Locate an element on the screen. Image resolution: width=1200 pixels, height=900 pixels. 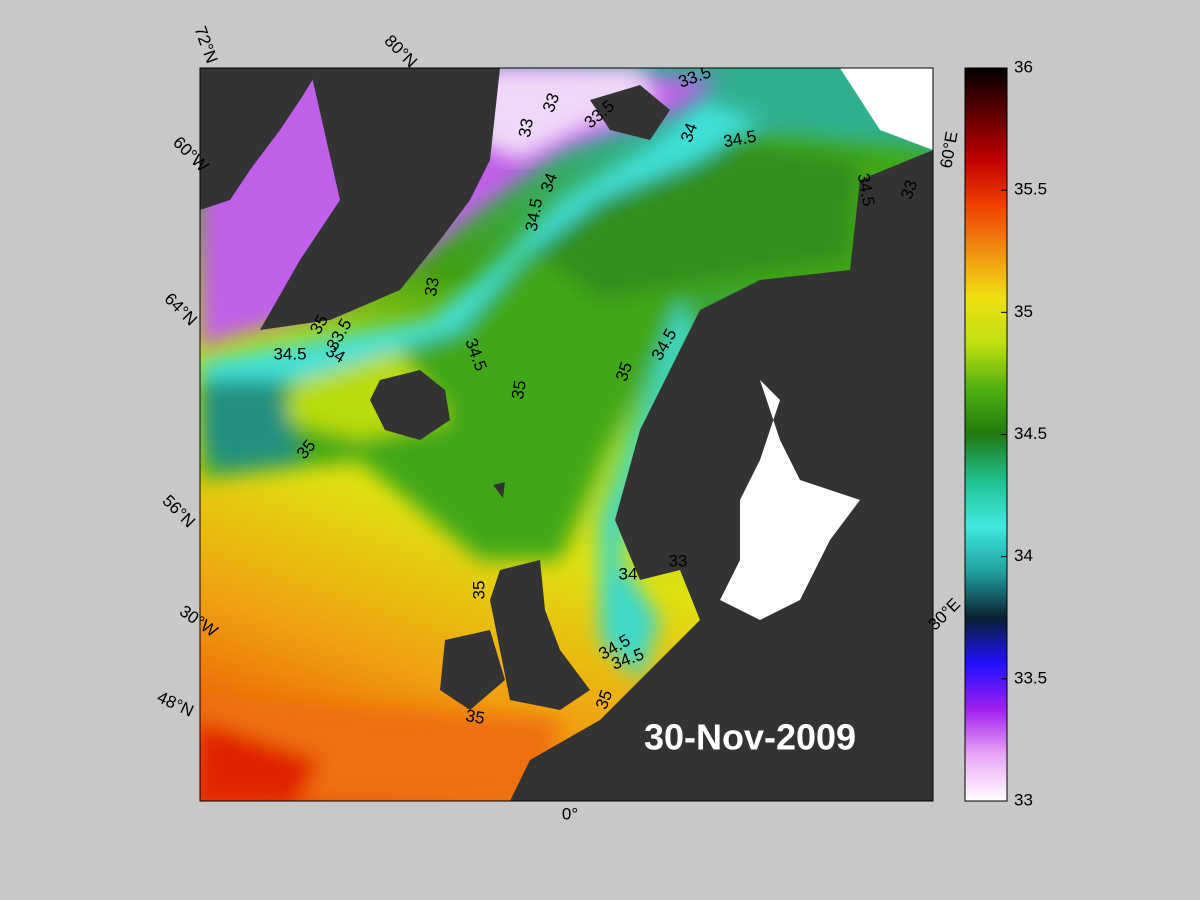
colorbar-tick-label: 33 is located at coordinates (1023, 799).